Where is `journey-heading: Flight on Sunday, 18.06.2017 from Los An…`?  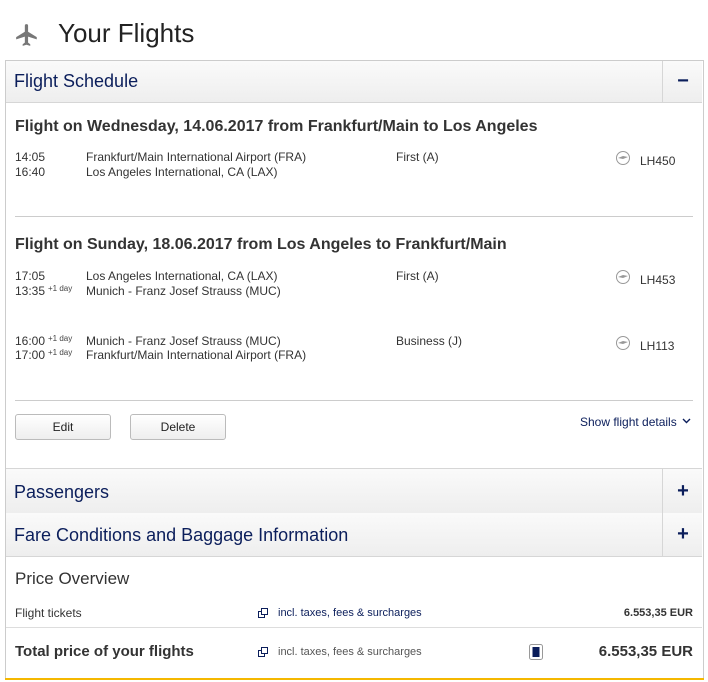
journey-heading: Flight on Sunday, 18.06.2017 from Los An… is located at coordinates (261, 244).